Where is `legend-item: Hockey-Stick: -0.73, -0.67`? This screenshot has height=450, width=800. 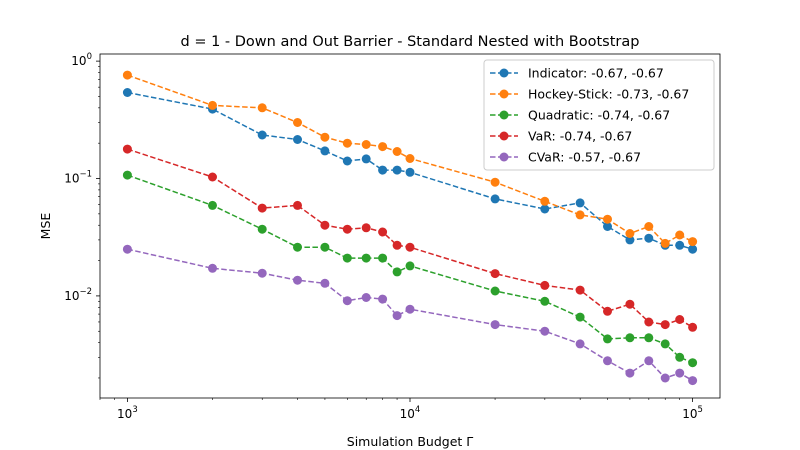
legend-item: Hockey-Stick: -0.73, -0.67 is located at coordinates (589, 94).